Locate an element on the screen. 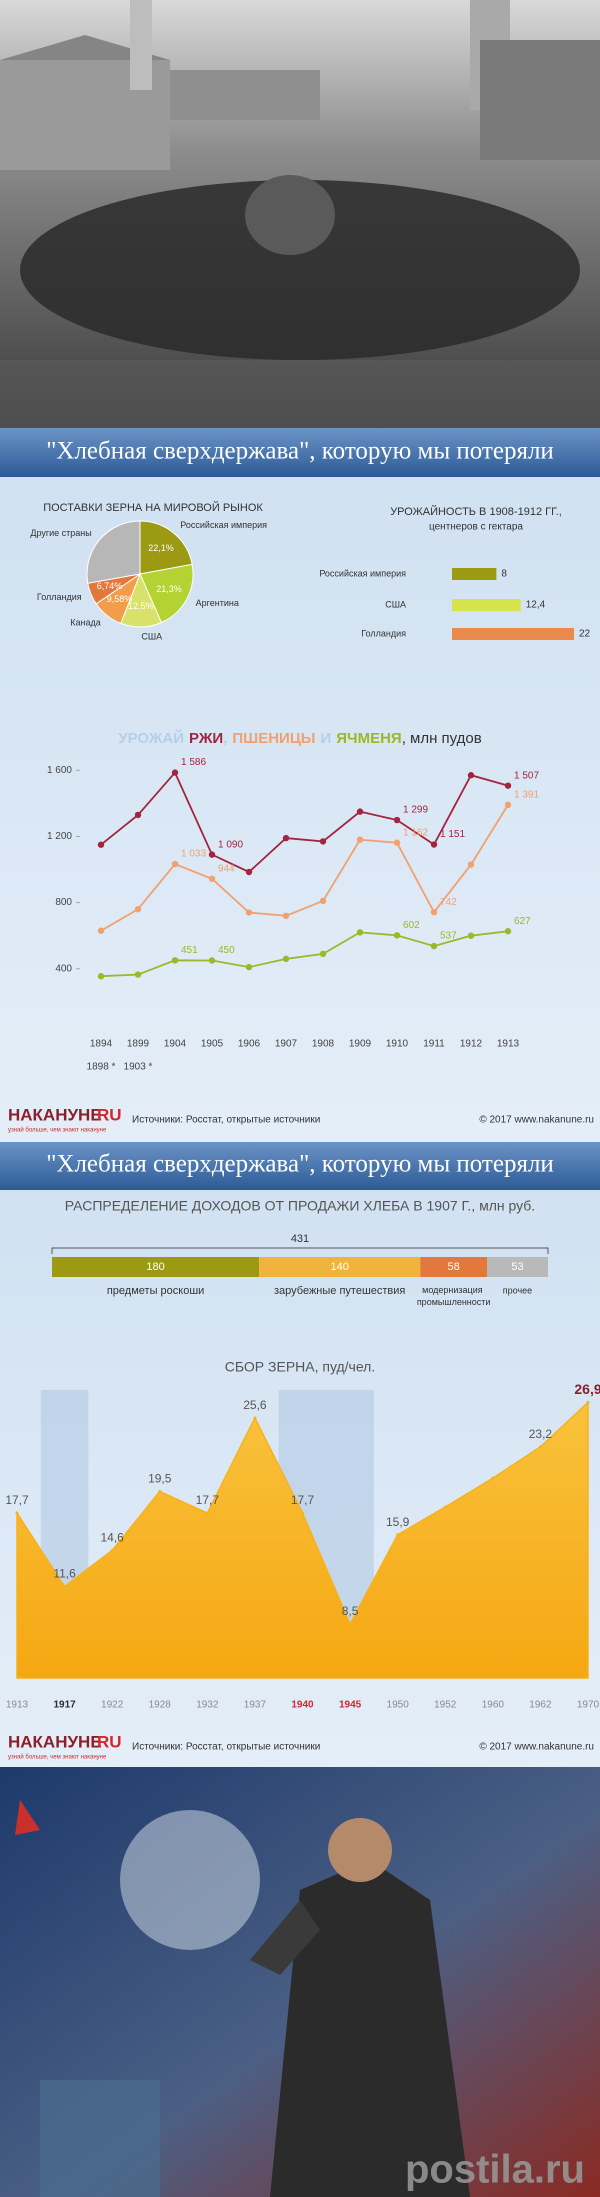 The width and height of the screenshot is (600, 2197). slice-label: Другие страны is located at coordinates (60, 533).